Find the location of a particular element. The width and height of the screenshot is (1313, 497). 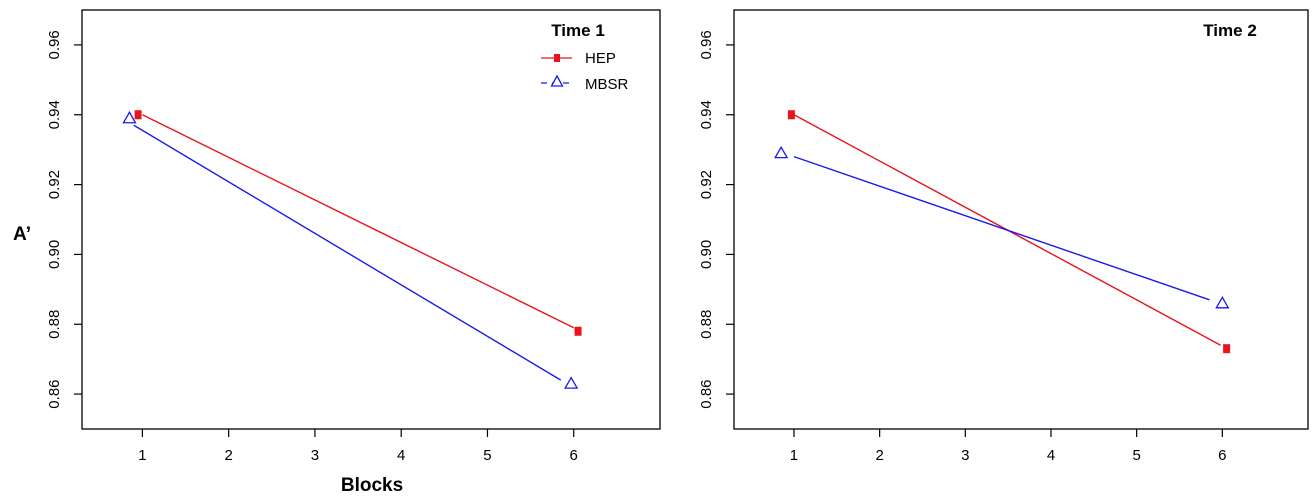

series-line-hep is located at coordinates (358, 221).